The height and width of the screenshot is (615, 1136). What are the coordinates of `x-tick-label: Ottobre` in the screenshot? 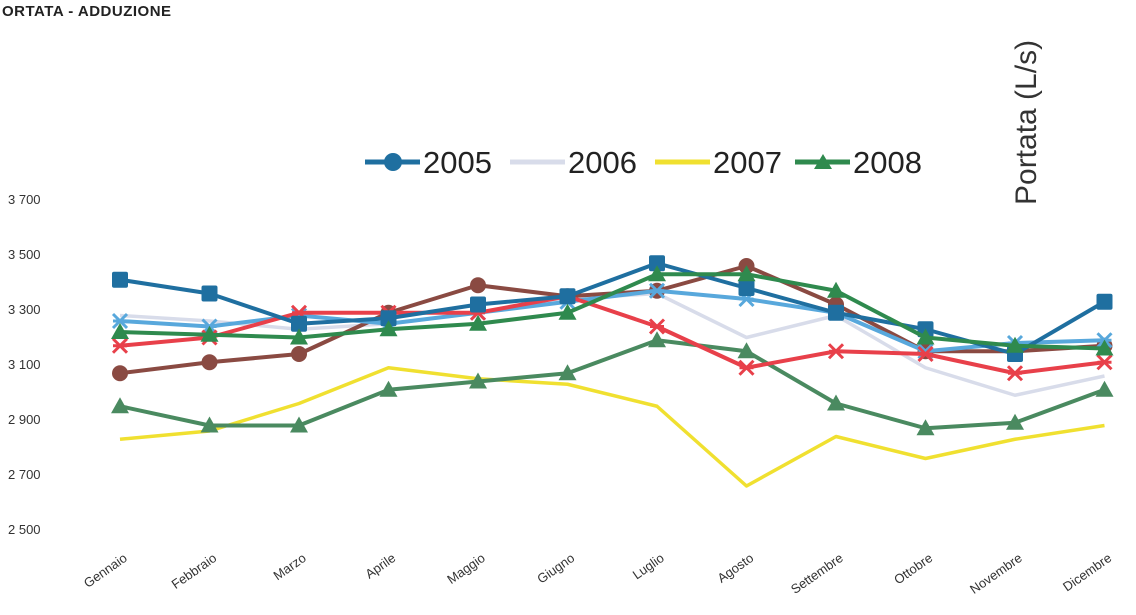 It's located at (913, 568).